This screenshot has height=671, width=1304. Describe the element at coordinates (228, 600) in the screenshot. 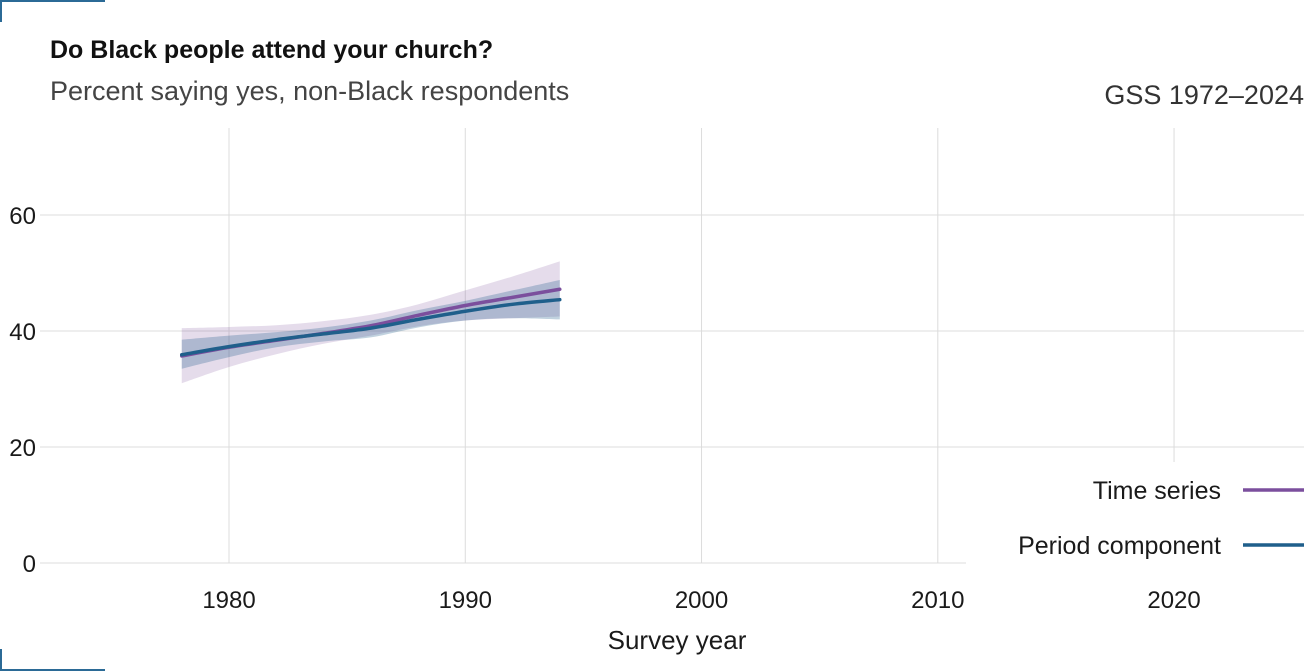

I see `x-tick-label: 1980` at that location.